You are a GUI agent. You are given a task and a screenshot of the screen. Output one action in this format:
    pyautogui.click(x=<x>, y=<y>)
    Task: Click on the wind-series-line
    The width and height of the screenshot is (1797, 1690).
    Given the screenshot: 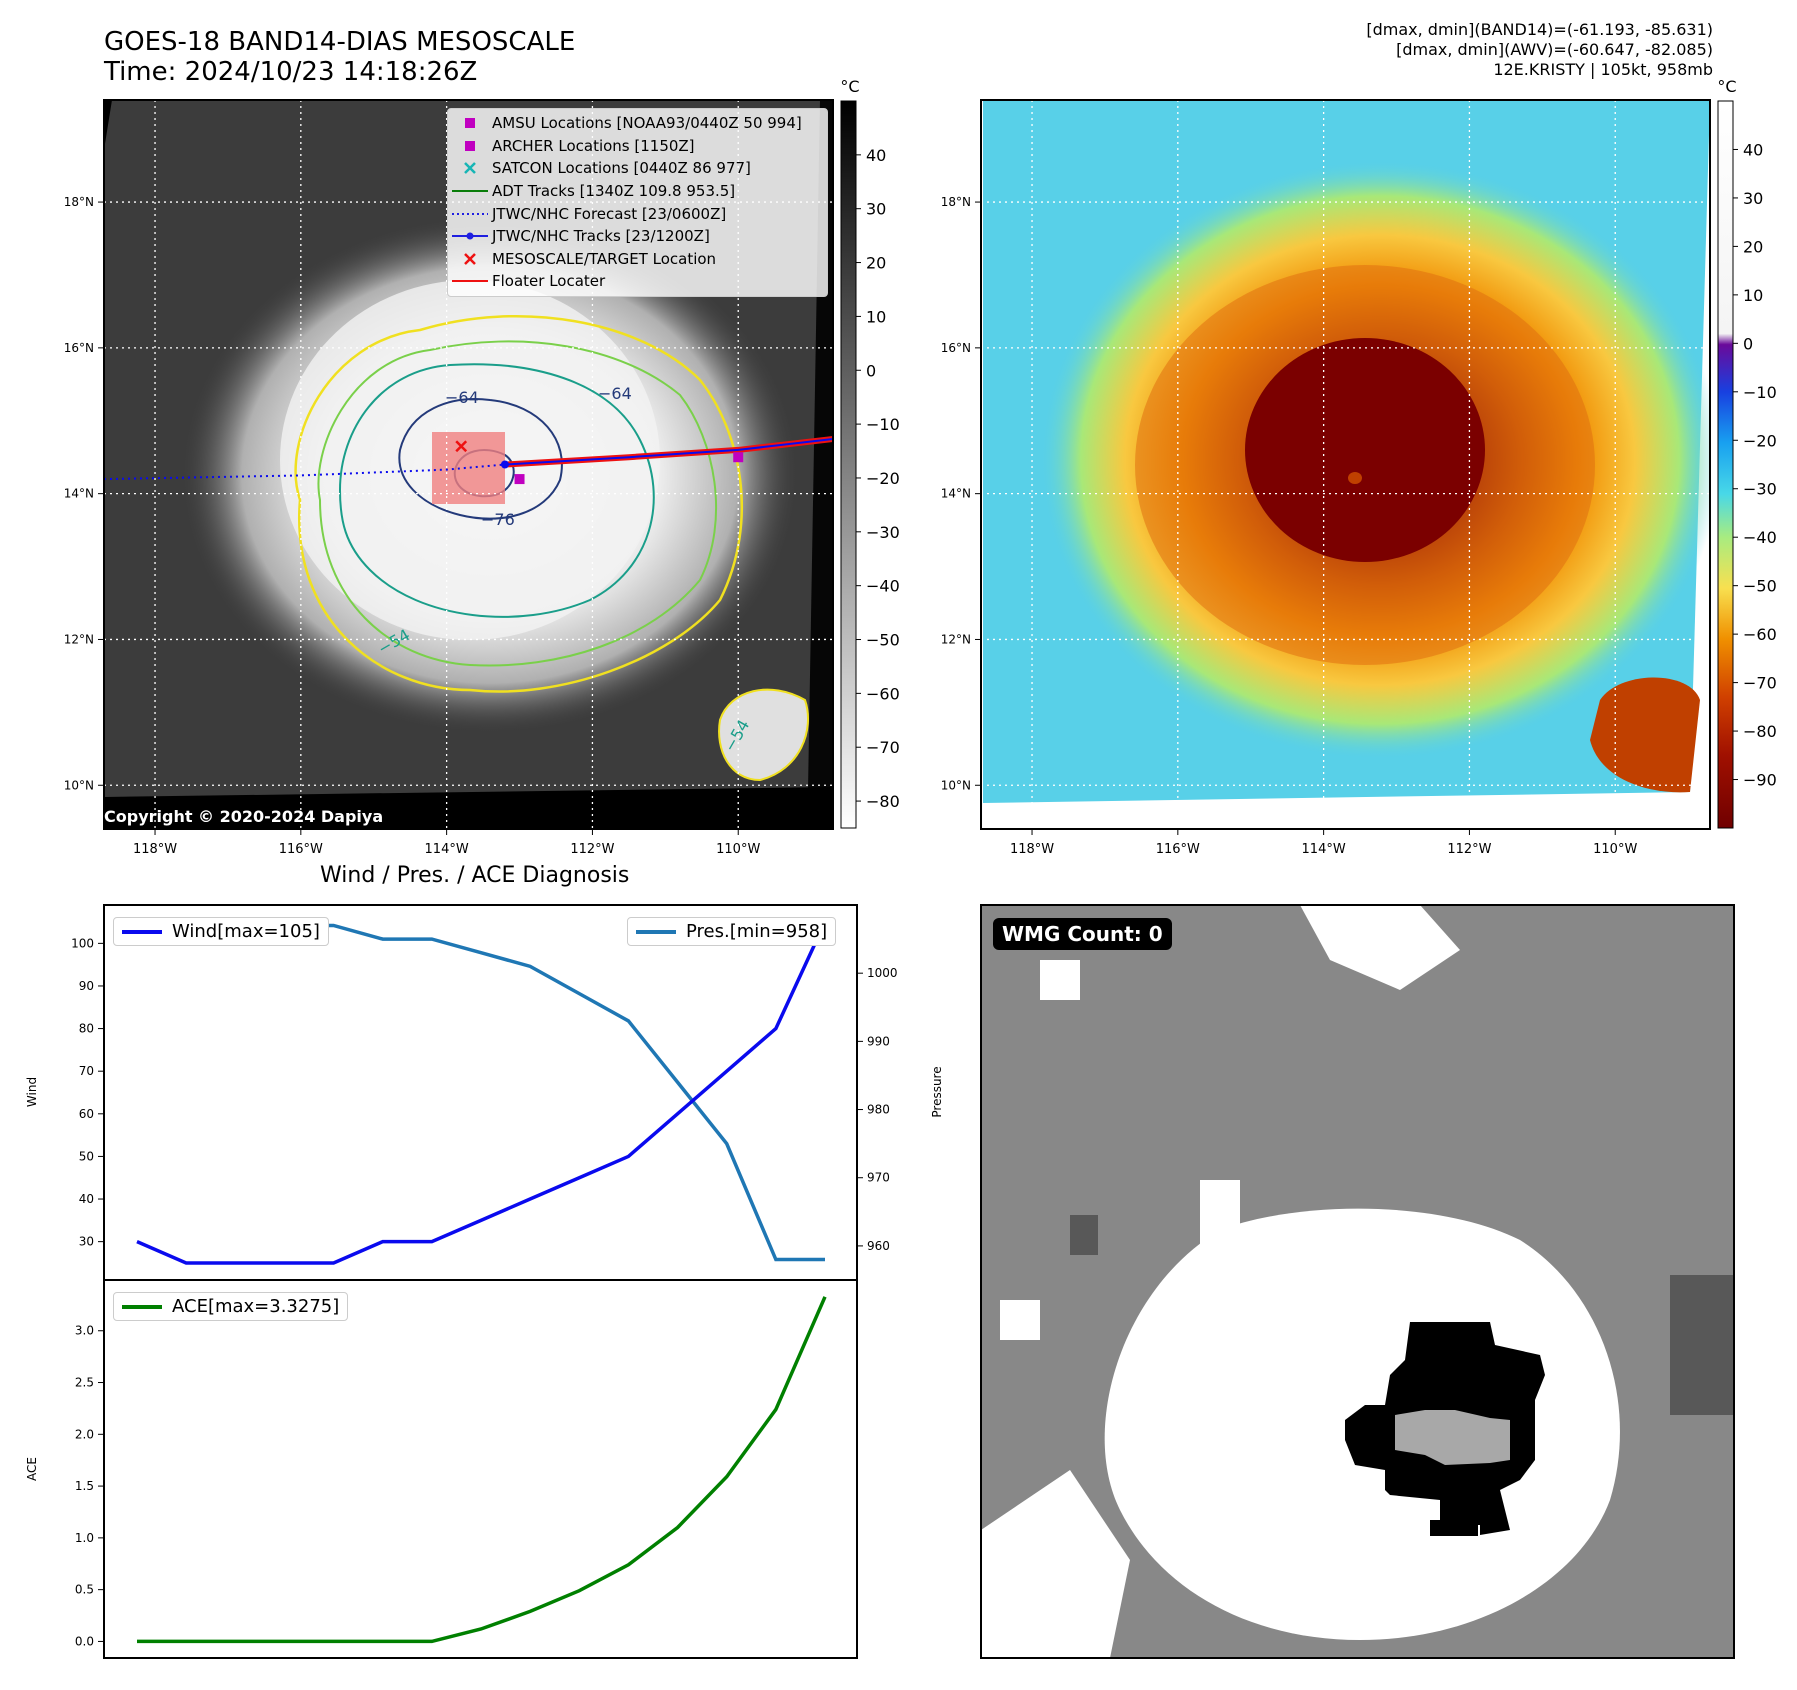 What is the action you would take?
    pyautogui.click(x=481, y=1093)
    